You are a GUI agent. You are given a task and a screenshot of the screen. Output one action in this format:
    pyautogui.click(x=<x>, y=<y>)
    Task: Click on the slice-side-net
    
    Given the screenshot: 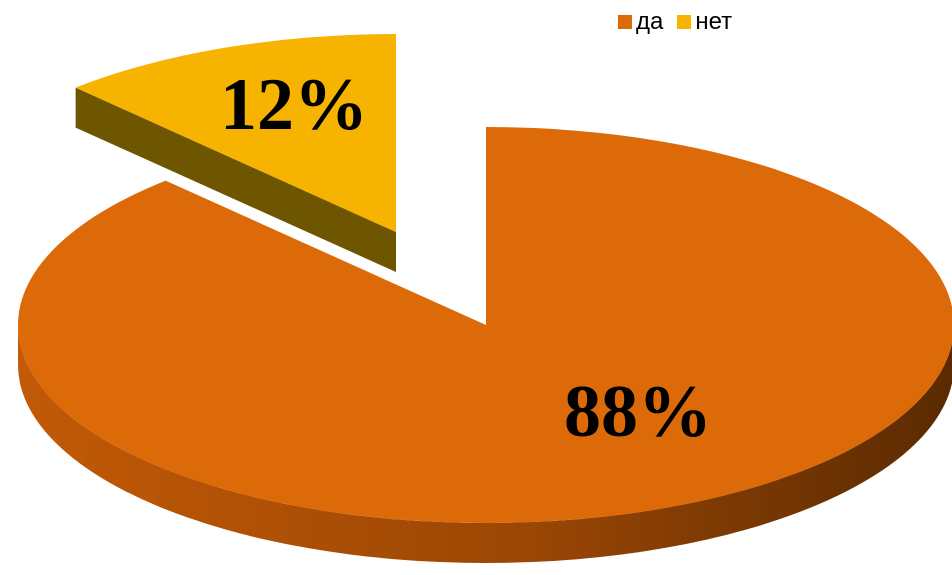 What is the action you would take?
    pyautogui.click(x=235, y=179)
    